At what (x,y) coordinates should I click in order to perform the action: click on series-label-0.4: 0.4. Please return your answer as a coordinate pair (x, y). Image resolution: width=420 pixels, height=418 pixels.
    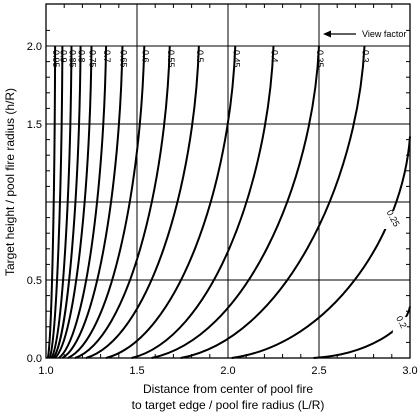
    Looking at the image, I should click on (275, 56).